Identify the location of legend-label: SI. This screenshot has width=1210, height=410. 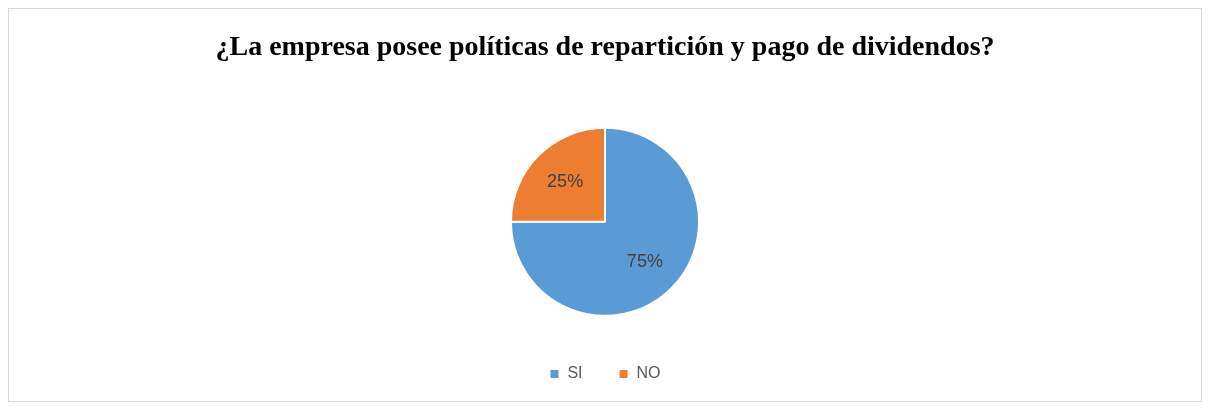
(575, 373).